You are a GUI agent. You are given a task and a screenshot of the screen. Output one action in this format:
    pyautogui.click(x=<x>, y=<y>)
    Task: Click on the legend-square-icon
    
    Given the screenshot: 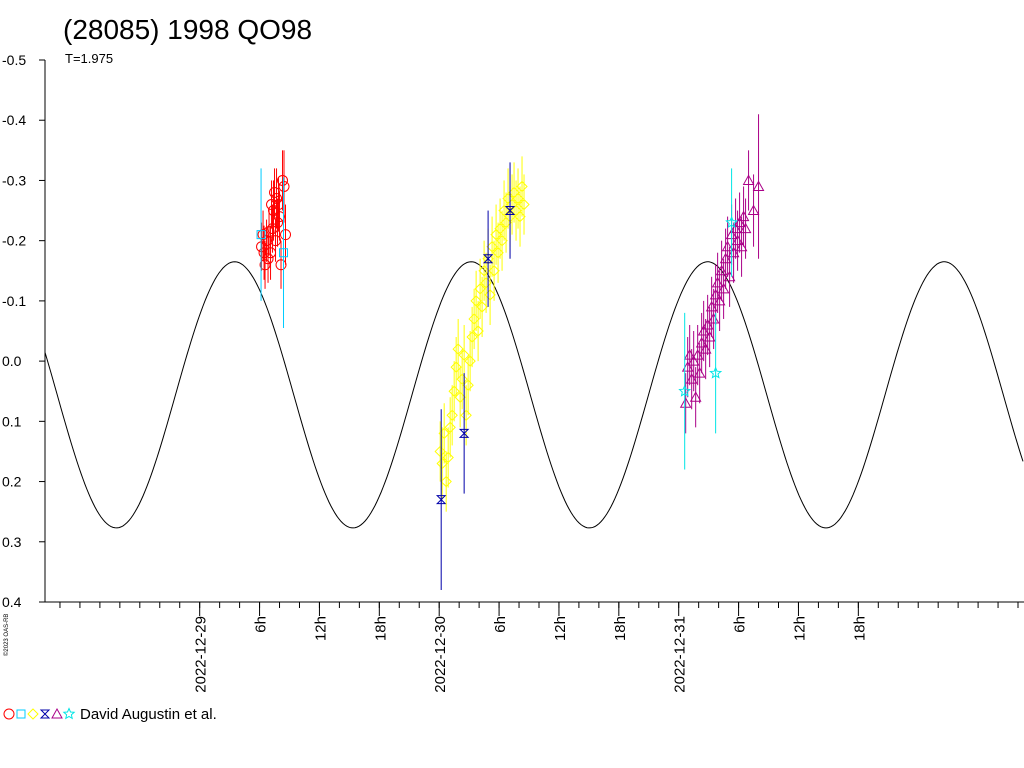 What is the action you would take?
    pyautogui.click(x=21, y=714)
    